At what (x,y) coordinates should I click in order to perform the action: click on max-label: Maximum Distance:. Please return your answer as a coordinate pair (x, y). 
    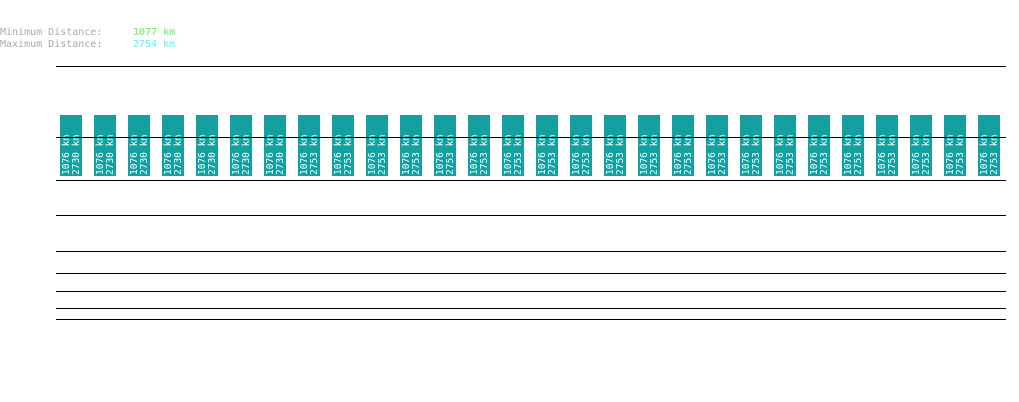
    Looking at the image, I should click on (51, 44).